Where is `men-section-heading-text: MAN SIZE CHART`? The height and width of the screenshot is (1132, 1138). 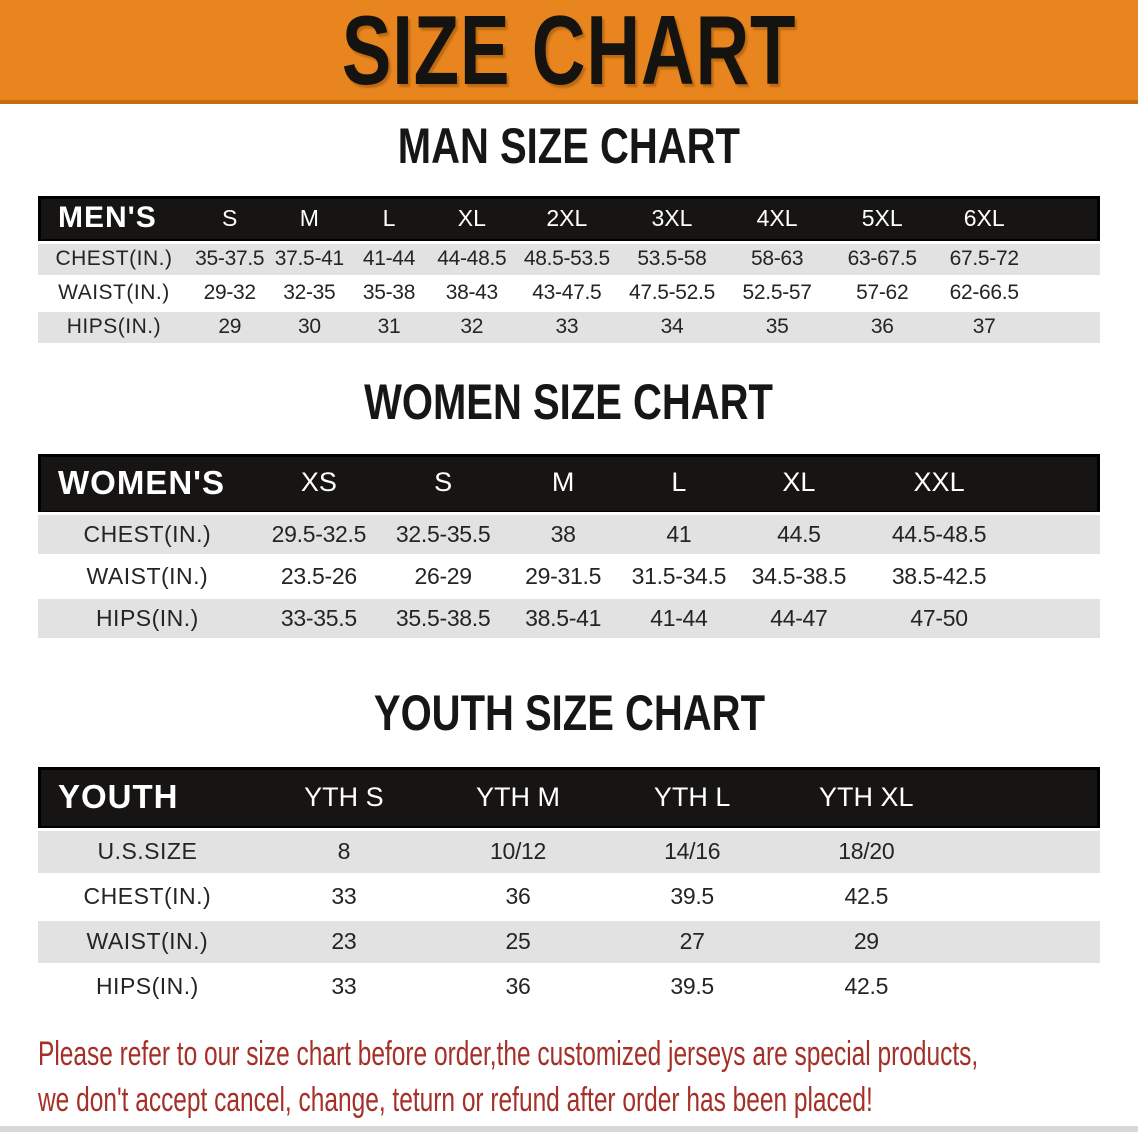
men-section-heading-text: MAN SIZE CHART is located at coordinates (569, 146).